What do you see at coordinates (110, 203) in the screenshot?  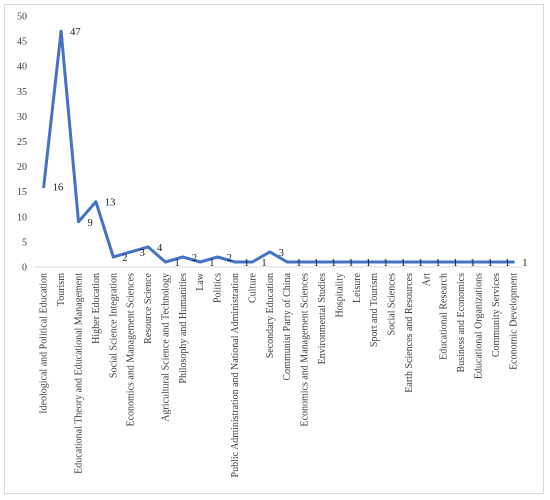 I see `data-label-3: 13` at bounding box center [110, 203].